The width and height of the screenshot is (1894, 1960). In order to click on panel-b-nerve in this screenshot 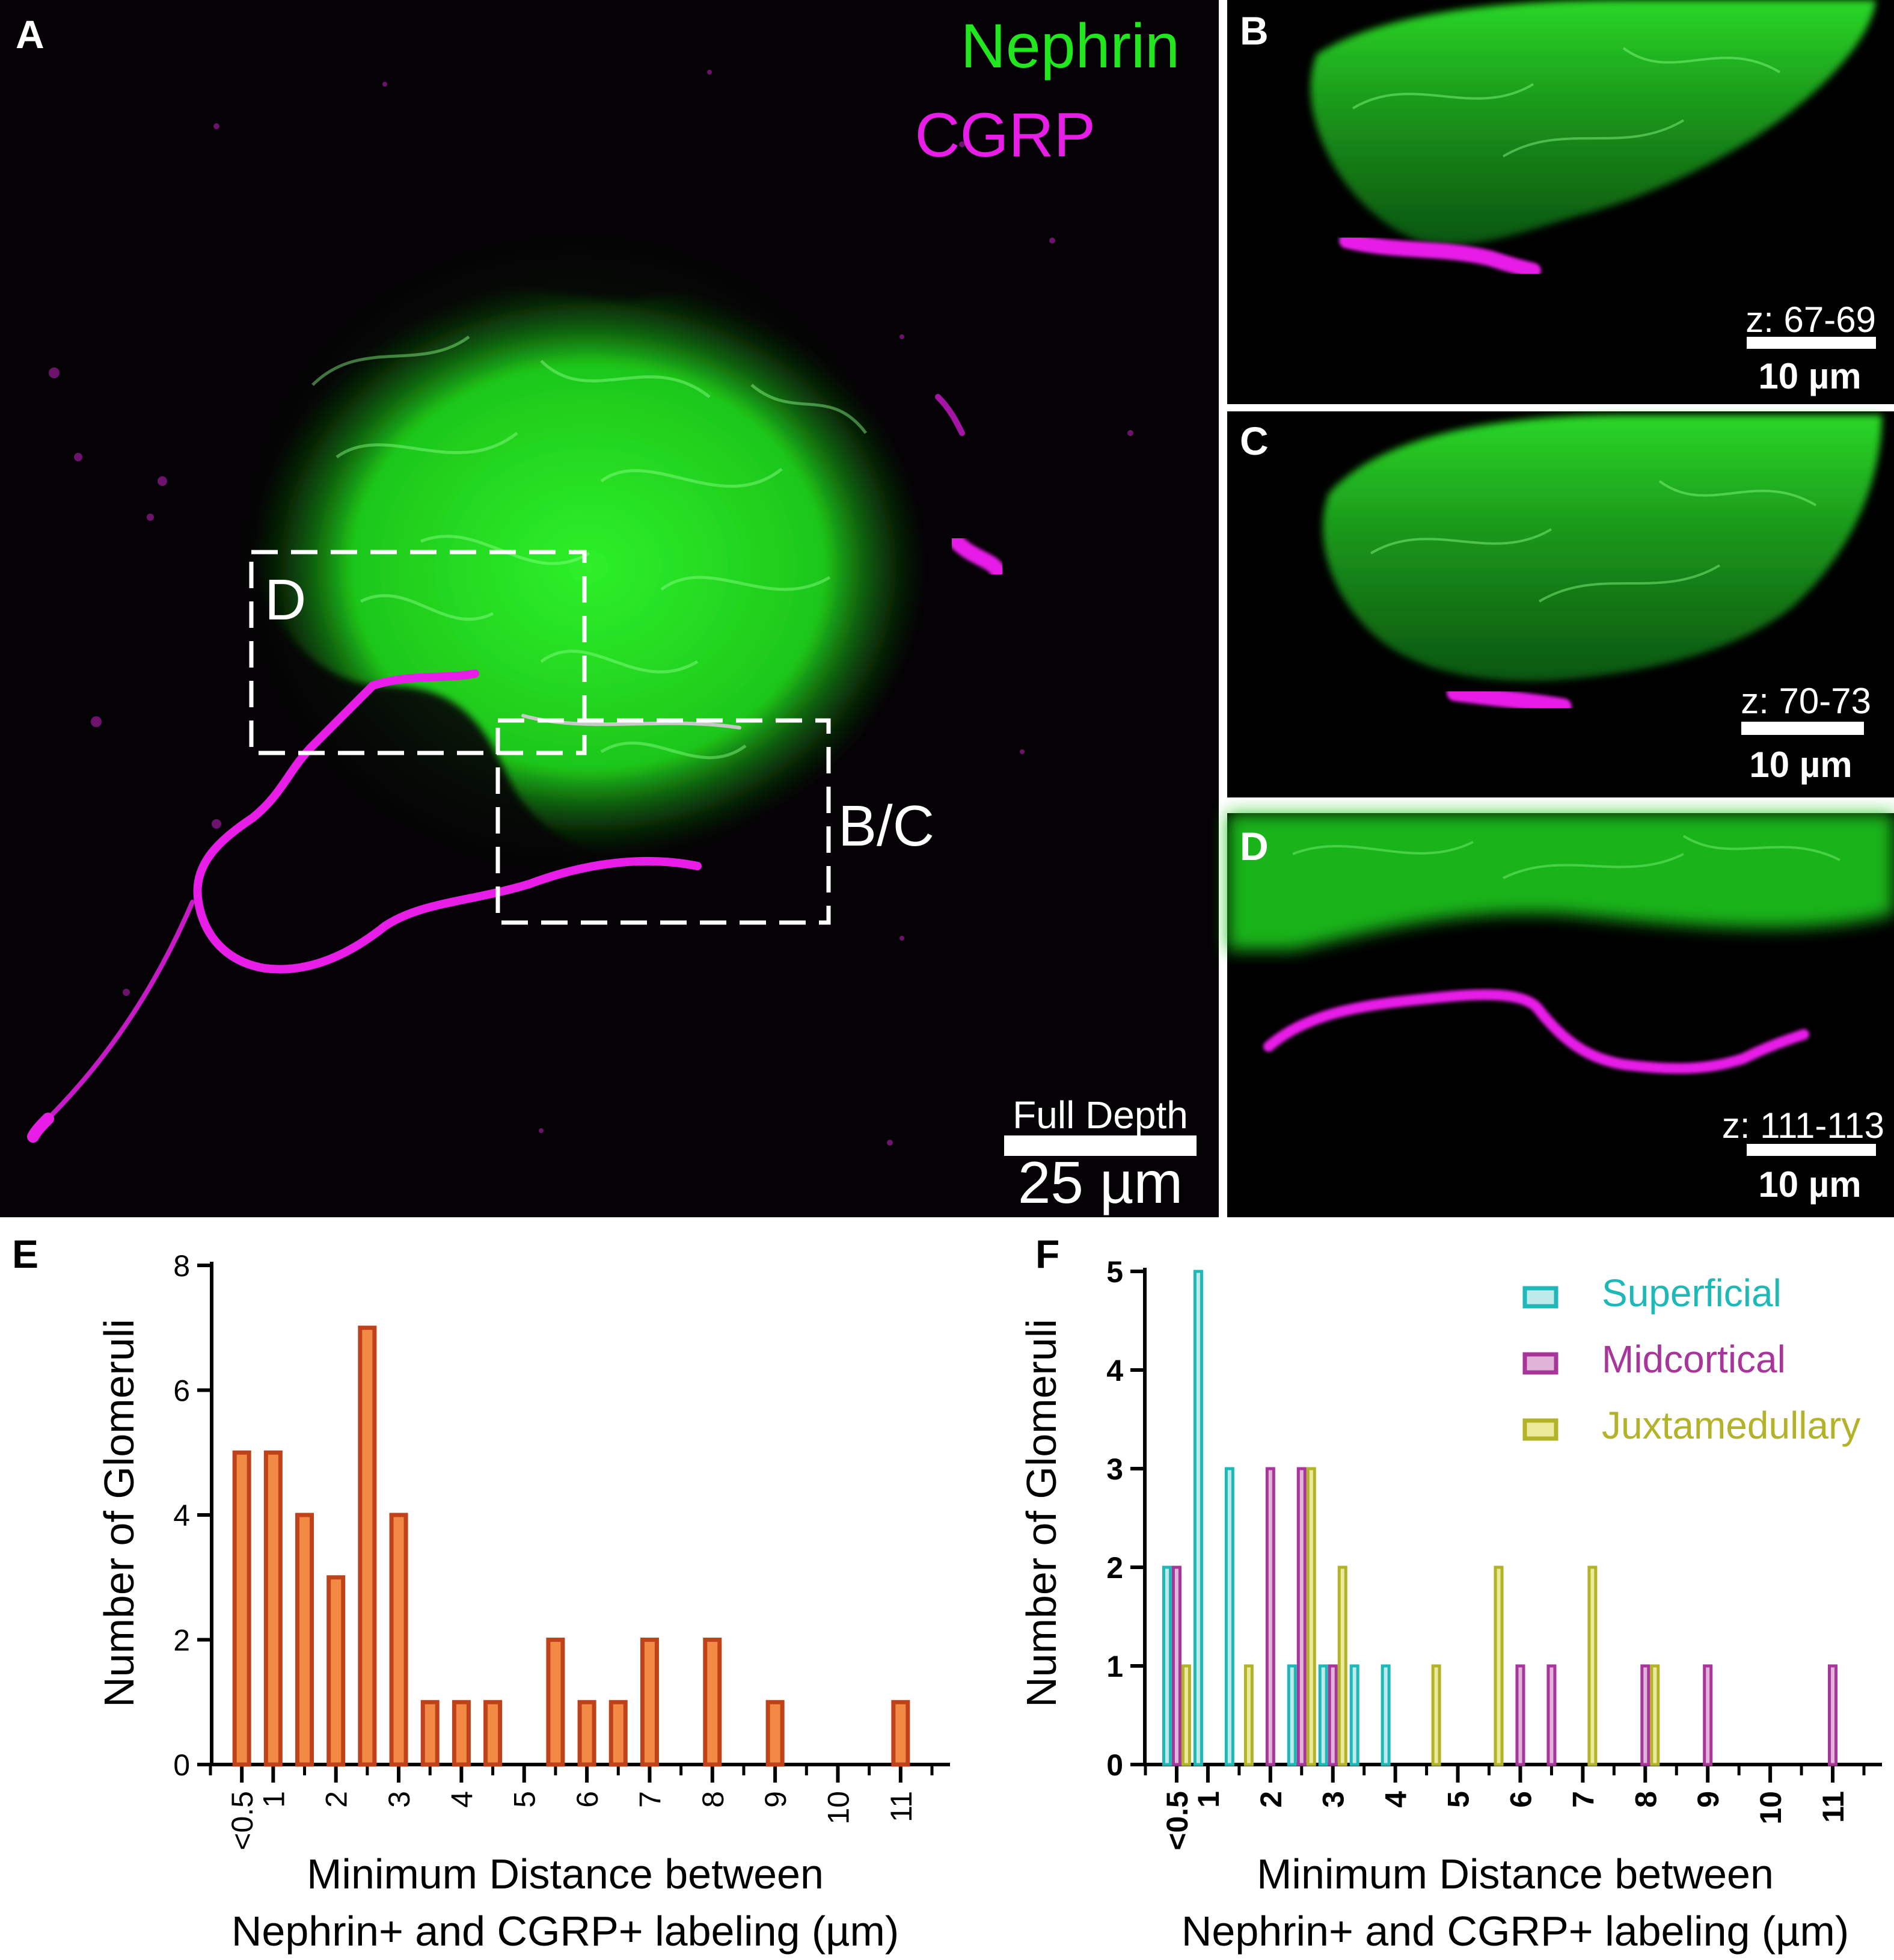, I will do `click(1440, 255)`.